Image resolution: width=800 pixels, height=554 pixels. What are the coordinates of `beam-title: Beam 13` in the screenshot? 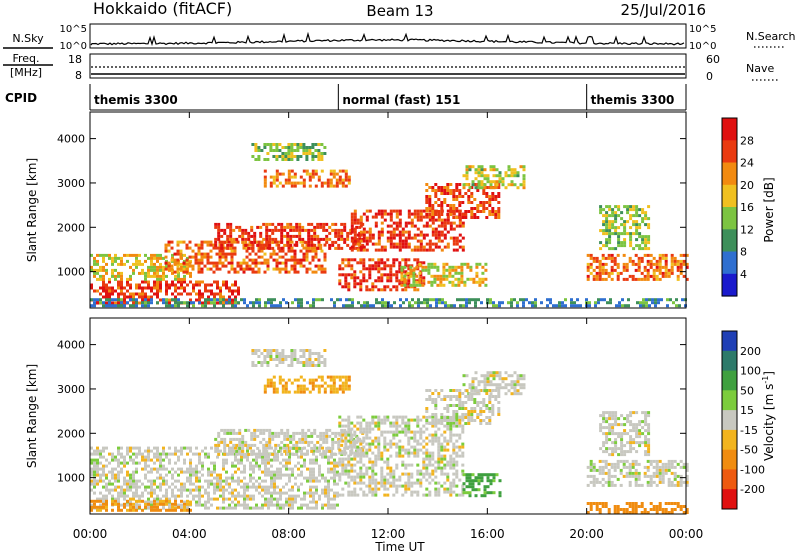 It's located at (399, 11).